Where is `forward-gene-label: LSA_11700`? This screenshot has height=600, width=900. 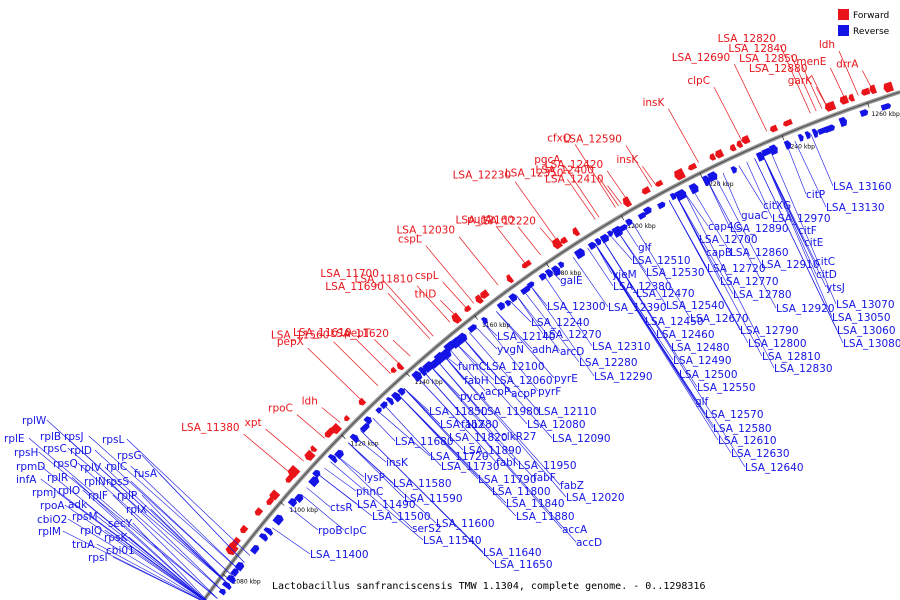 forward-gene-label: LSA_11700 is located at coordinates (349, 274).